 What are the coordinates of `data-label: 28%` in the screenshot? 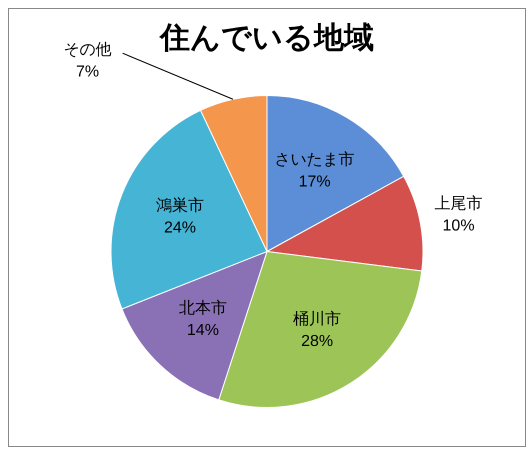 It's located at (317, 341).